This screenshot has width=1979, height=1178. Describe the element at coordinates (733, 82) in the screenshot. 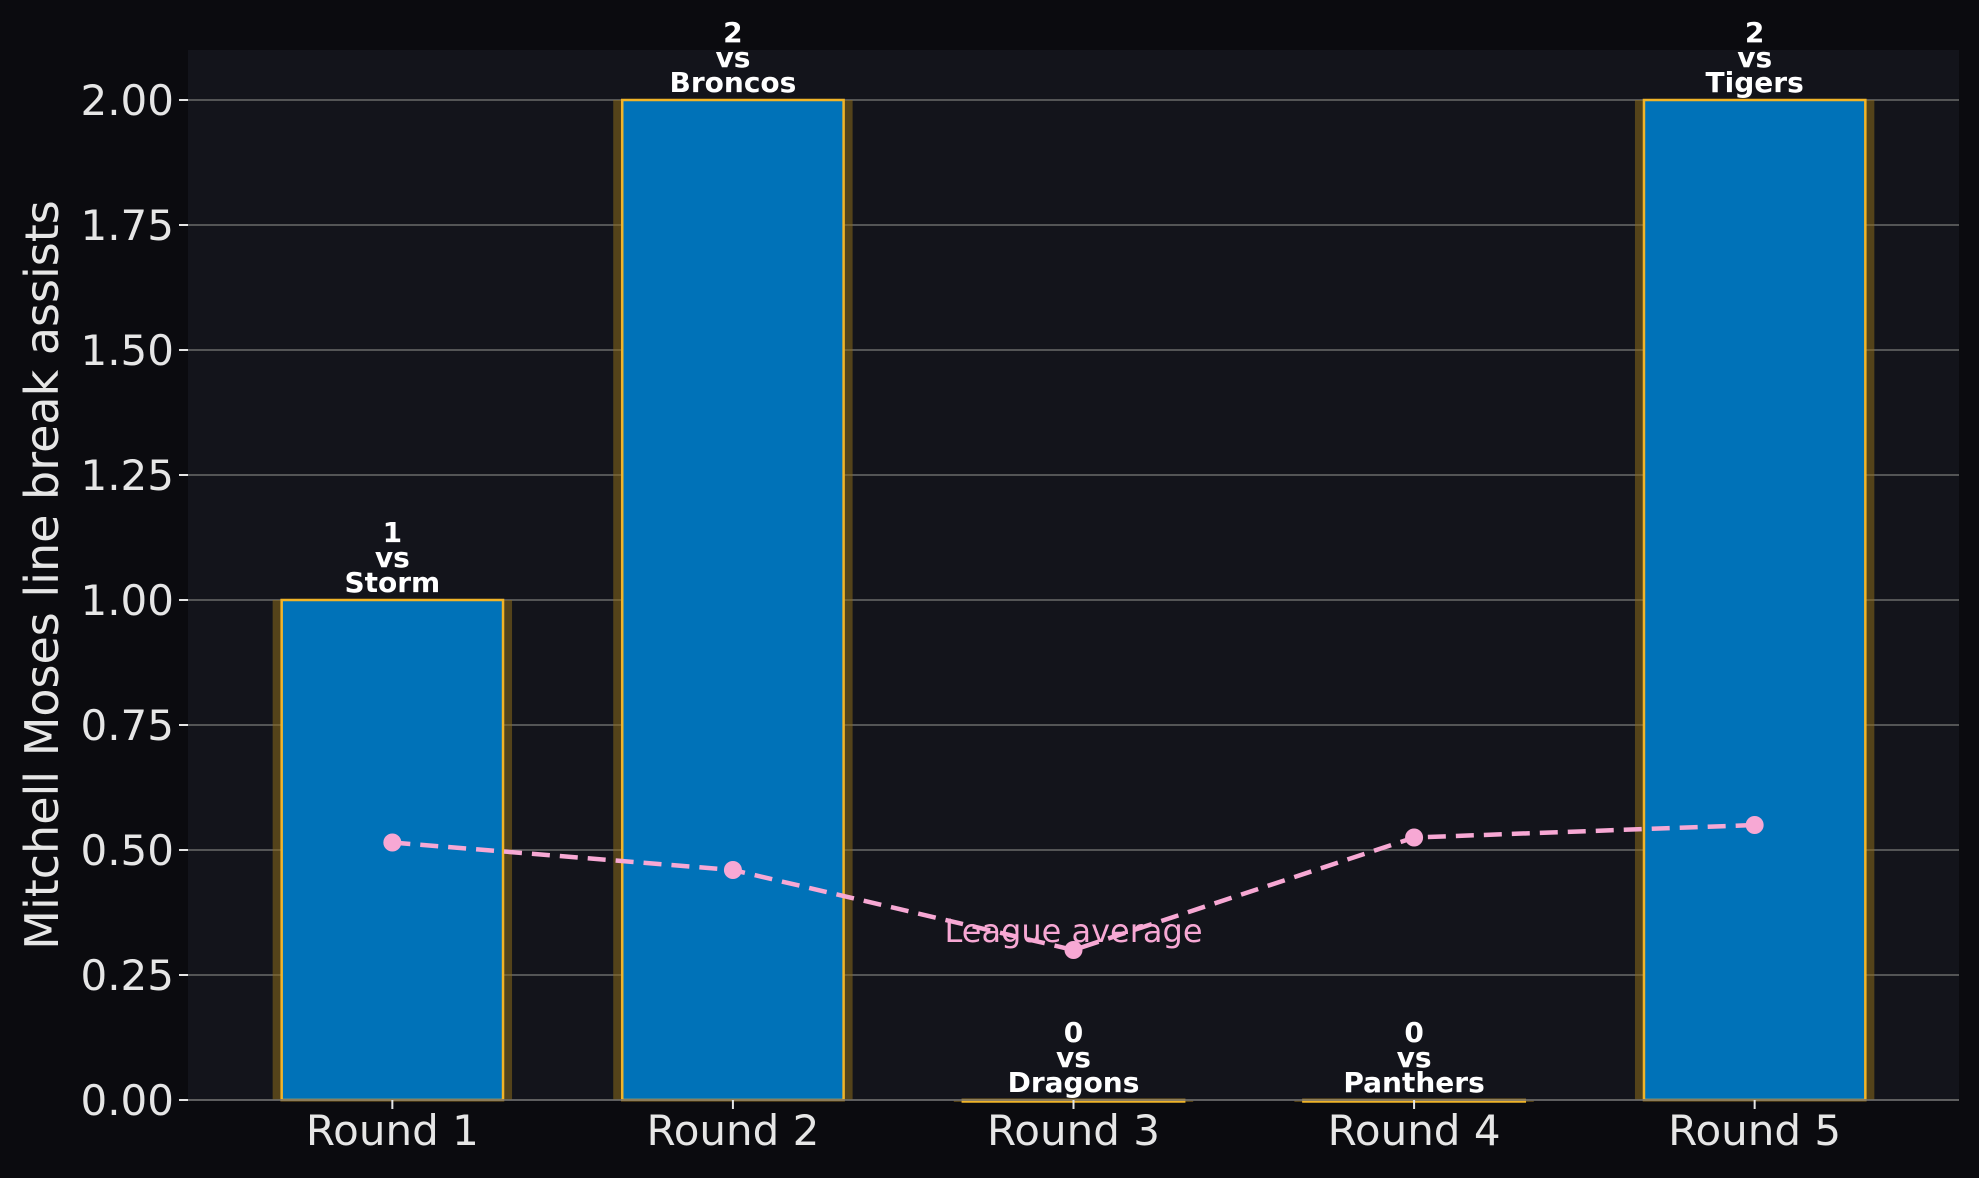

I see `bar-label-line: Broncos` at that location.